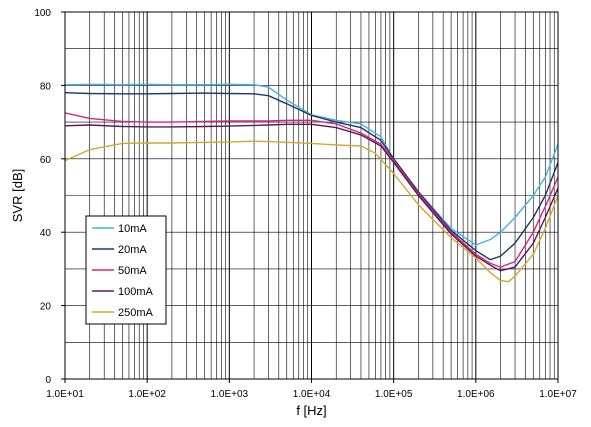 The width and height of the screenshot is (591, 427). I want to click on y-tick-label: 20, so click(46, 307).